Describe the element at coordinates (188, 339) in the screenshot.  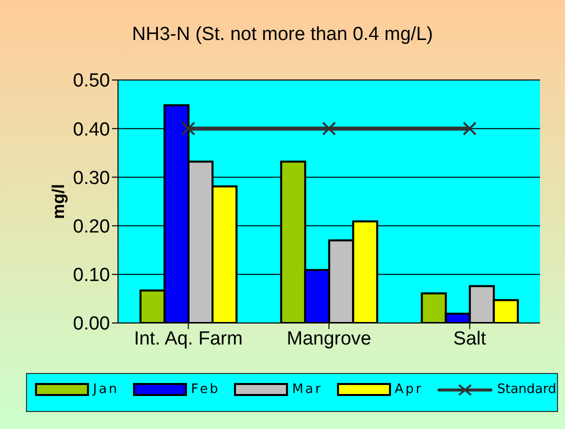
I see `x-tick-label: Int. Aq. Farm` at that location.